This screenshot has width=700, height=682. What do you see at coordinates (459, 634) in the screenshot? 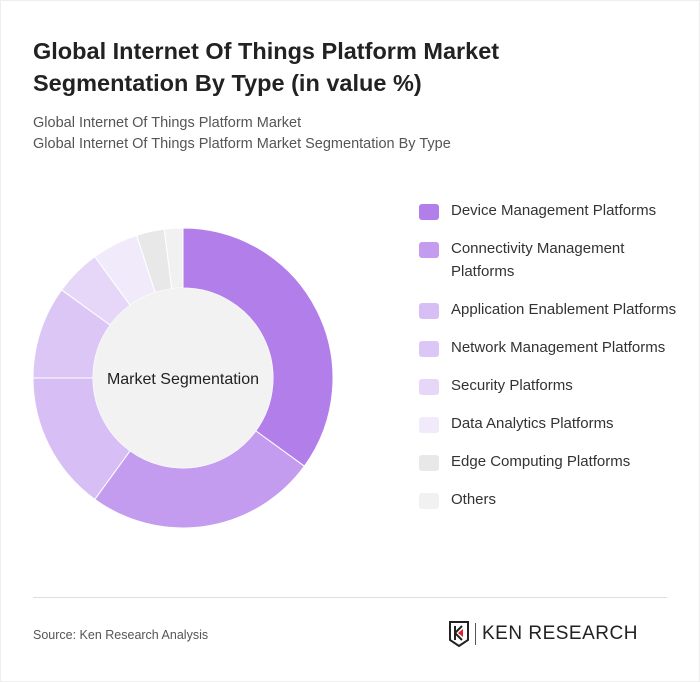
I see `ken-logo-icon` at bounding box center [459, 634].